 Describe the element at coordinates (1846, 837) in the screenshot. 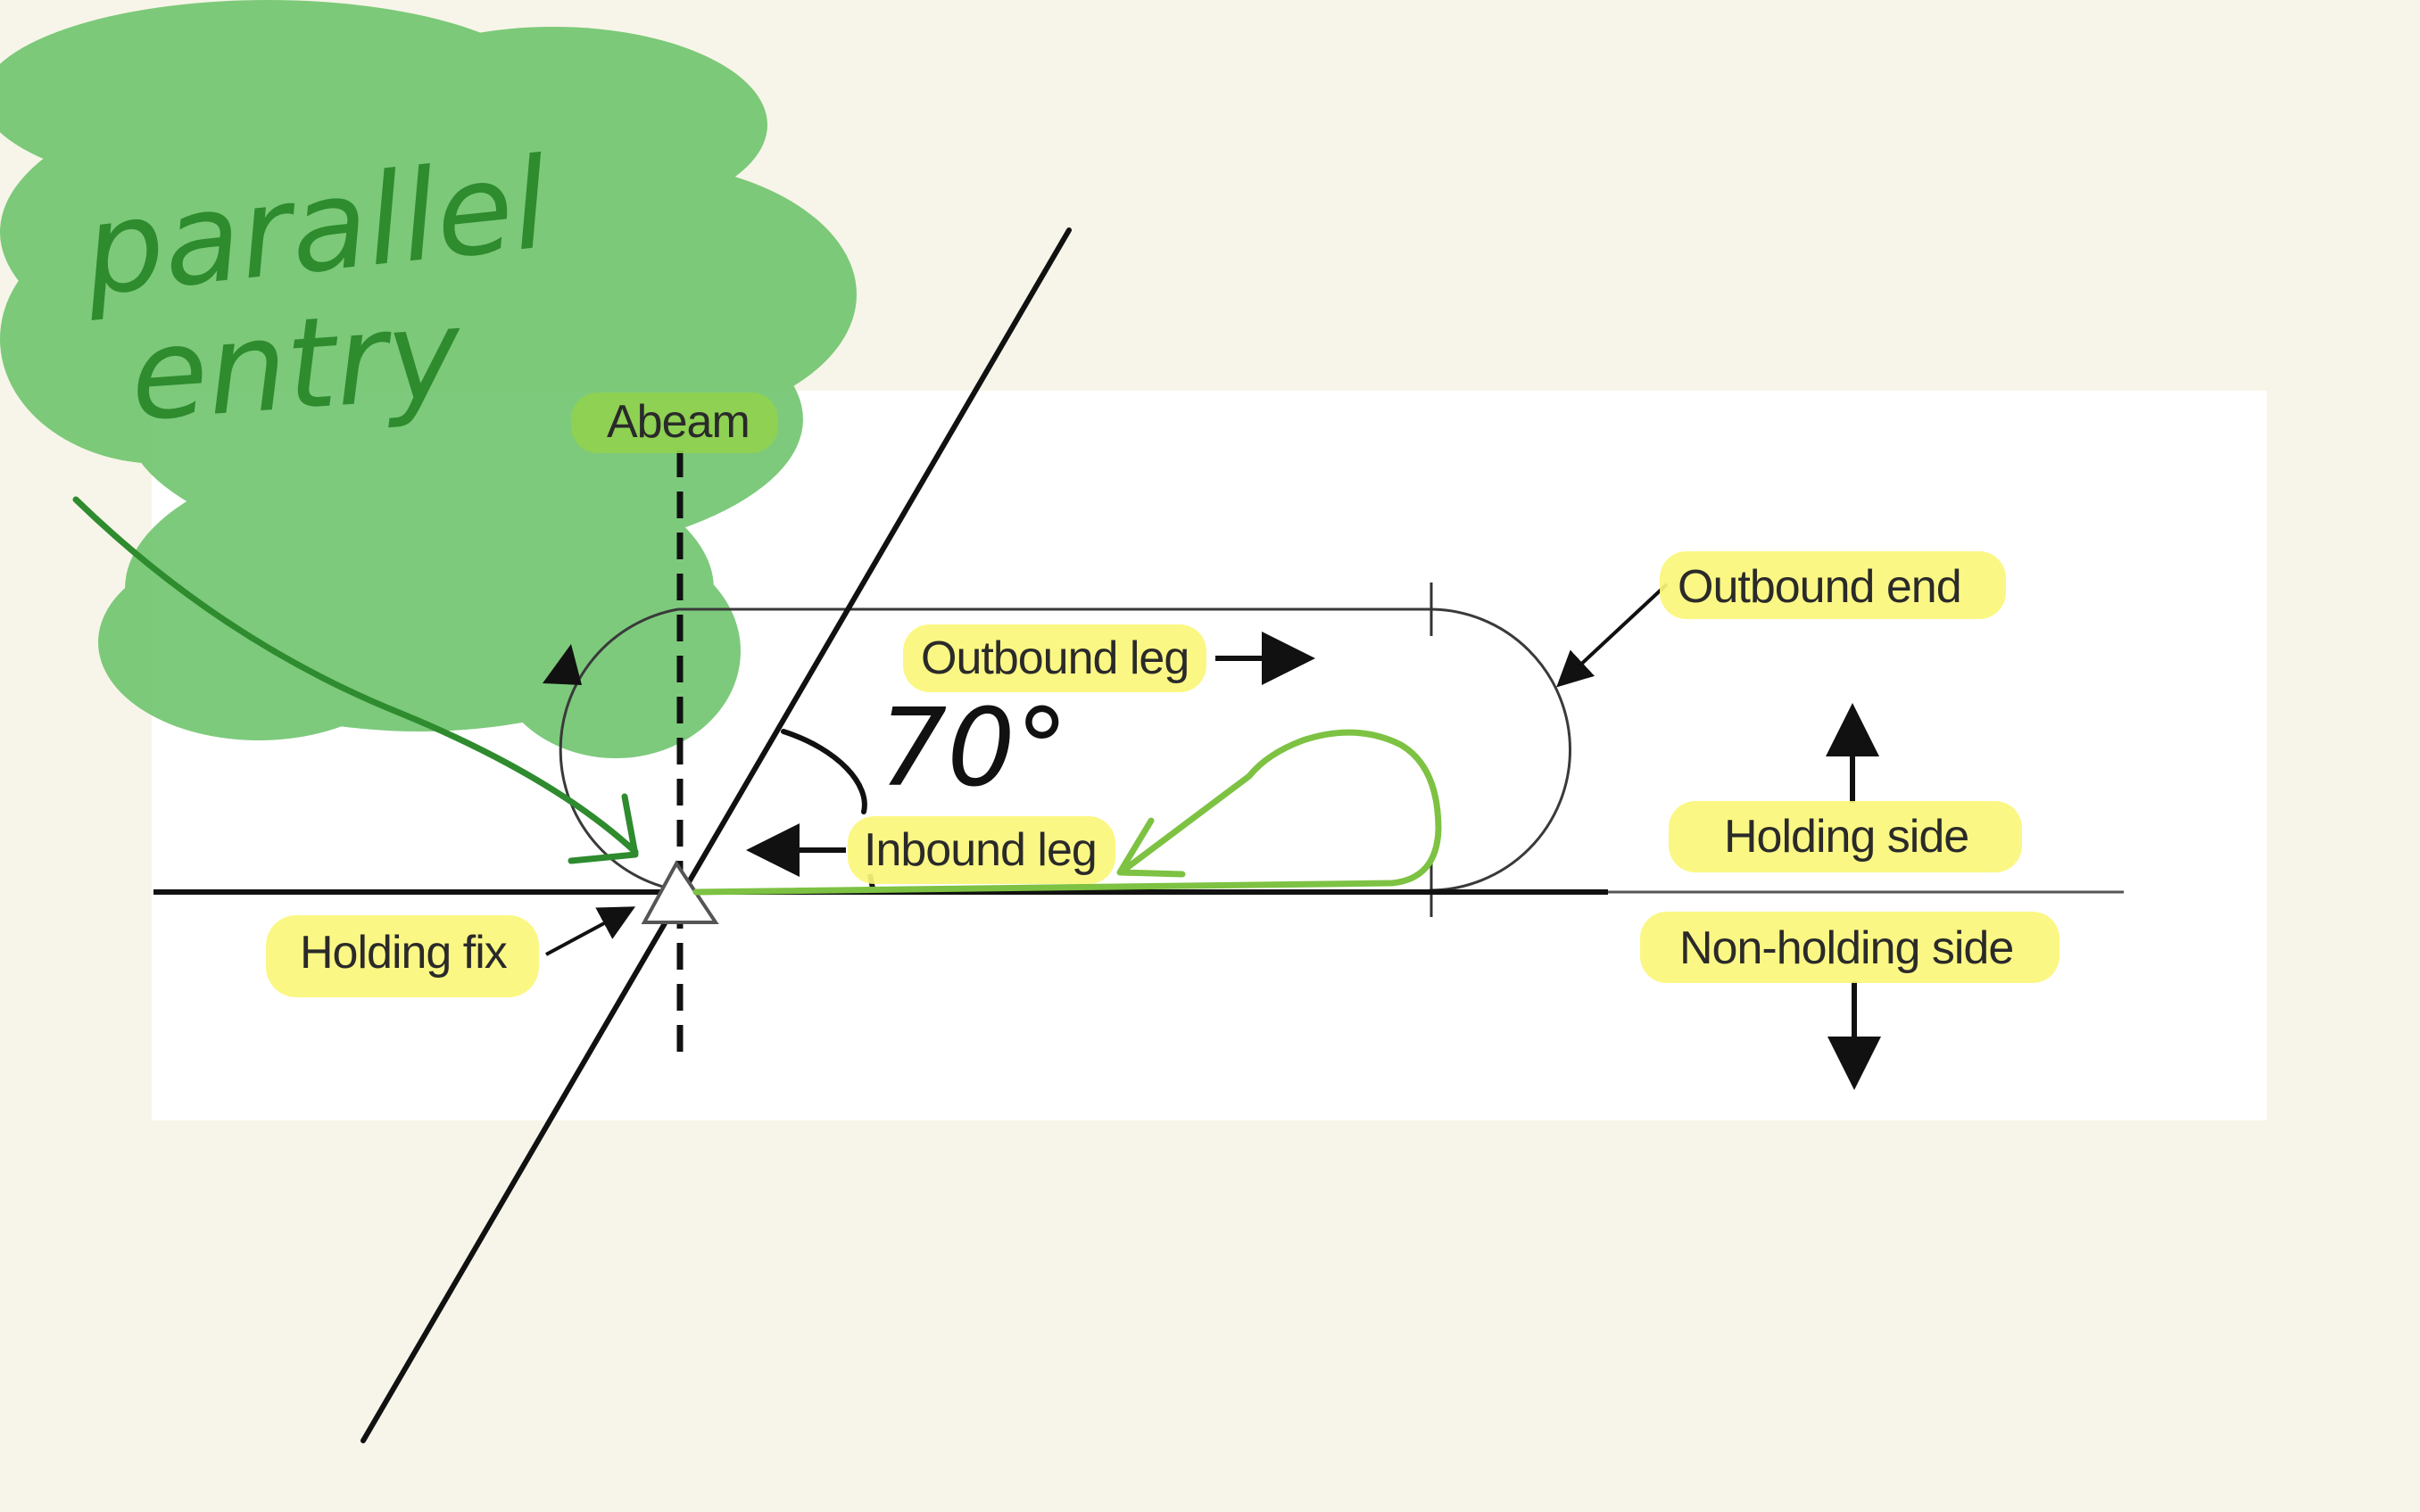

I see `holding-side-label: Holding side` at that location.